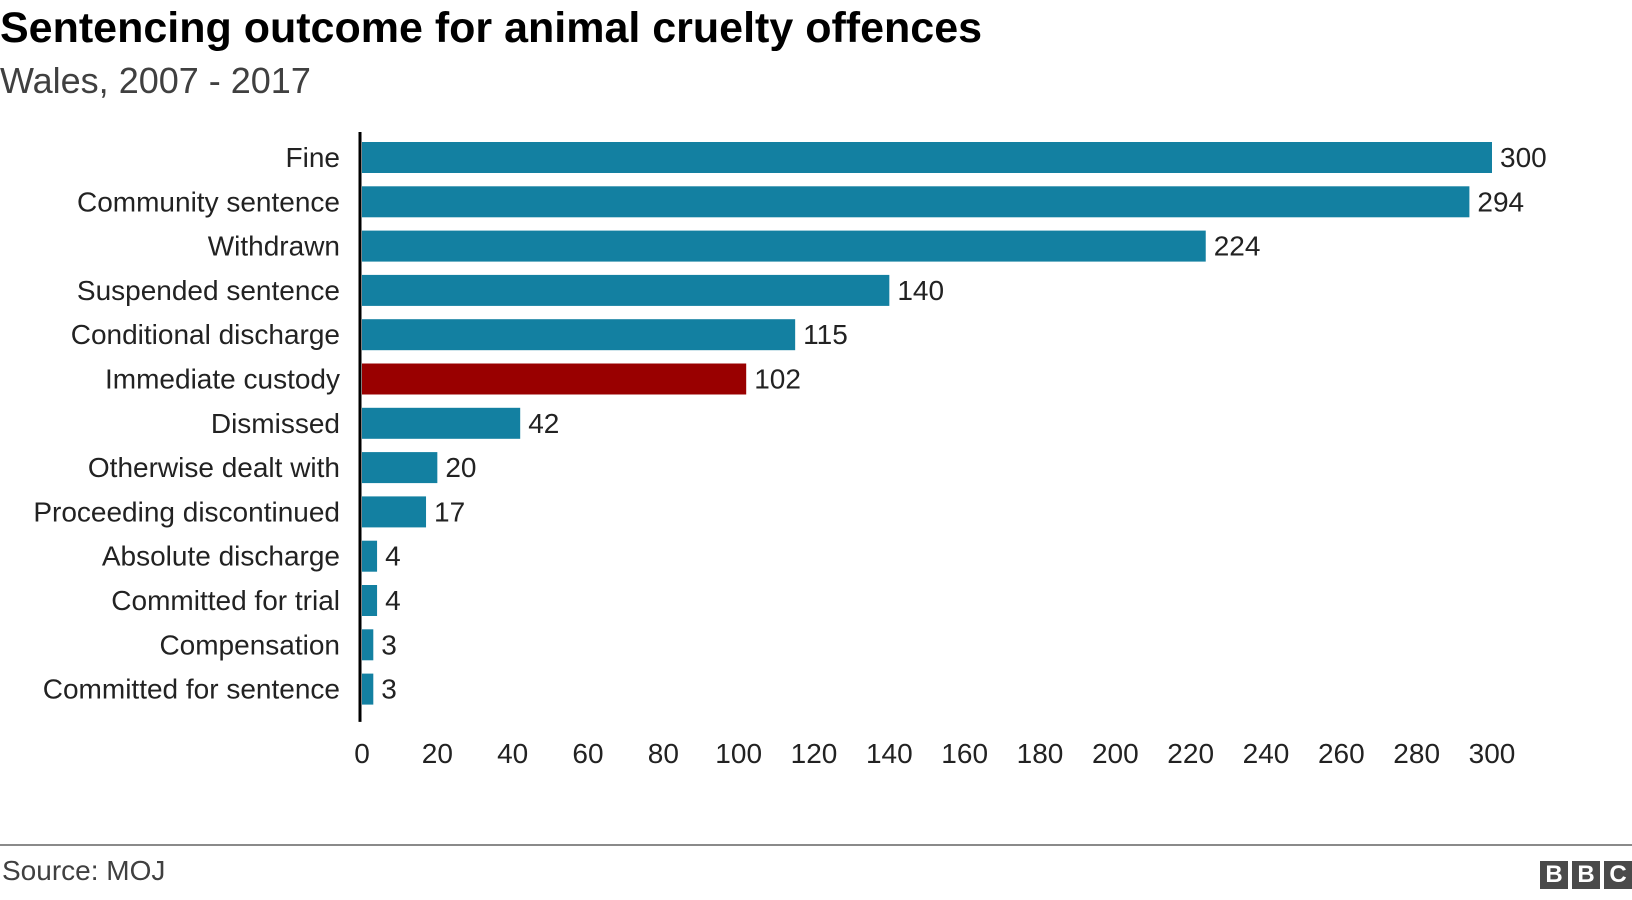 This screenshot has width=1632, height=900. What do you see at coordinates (1554, 875) in the screenshot?
I see `bbc-logo-letter-1: B` at bounding box center [1554, 875].